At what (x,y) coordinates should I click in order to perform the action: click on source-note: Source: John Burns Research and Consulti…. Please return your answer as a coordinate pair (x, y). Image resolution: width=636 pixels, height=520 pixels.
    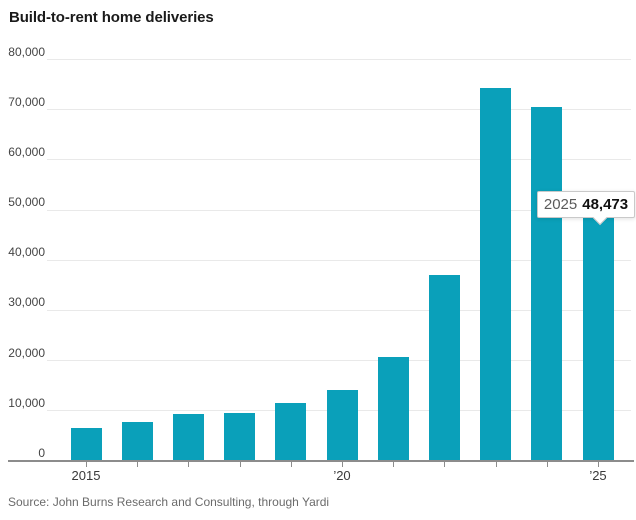
    Looking at the image, I should click on (169, 502).